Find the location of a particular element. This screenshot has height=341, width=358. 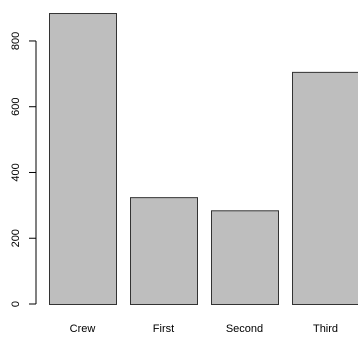

x-tick-label: First is located at coordinates (163, 329).